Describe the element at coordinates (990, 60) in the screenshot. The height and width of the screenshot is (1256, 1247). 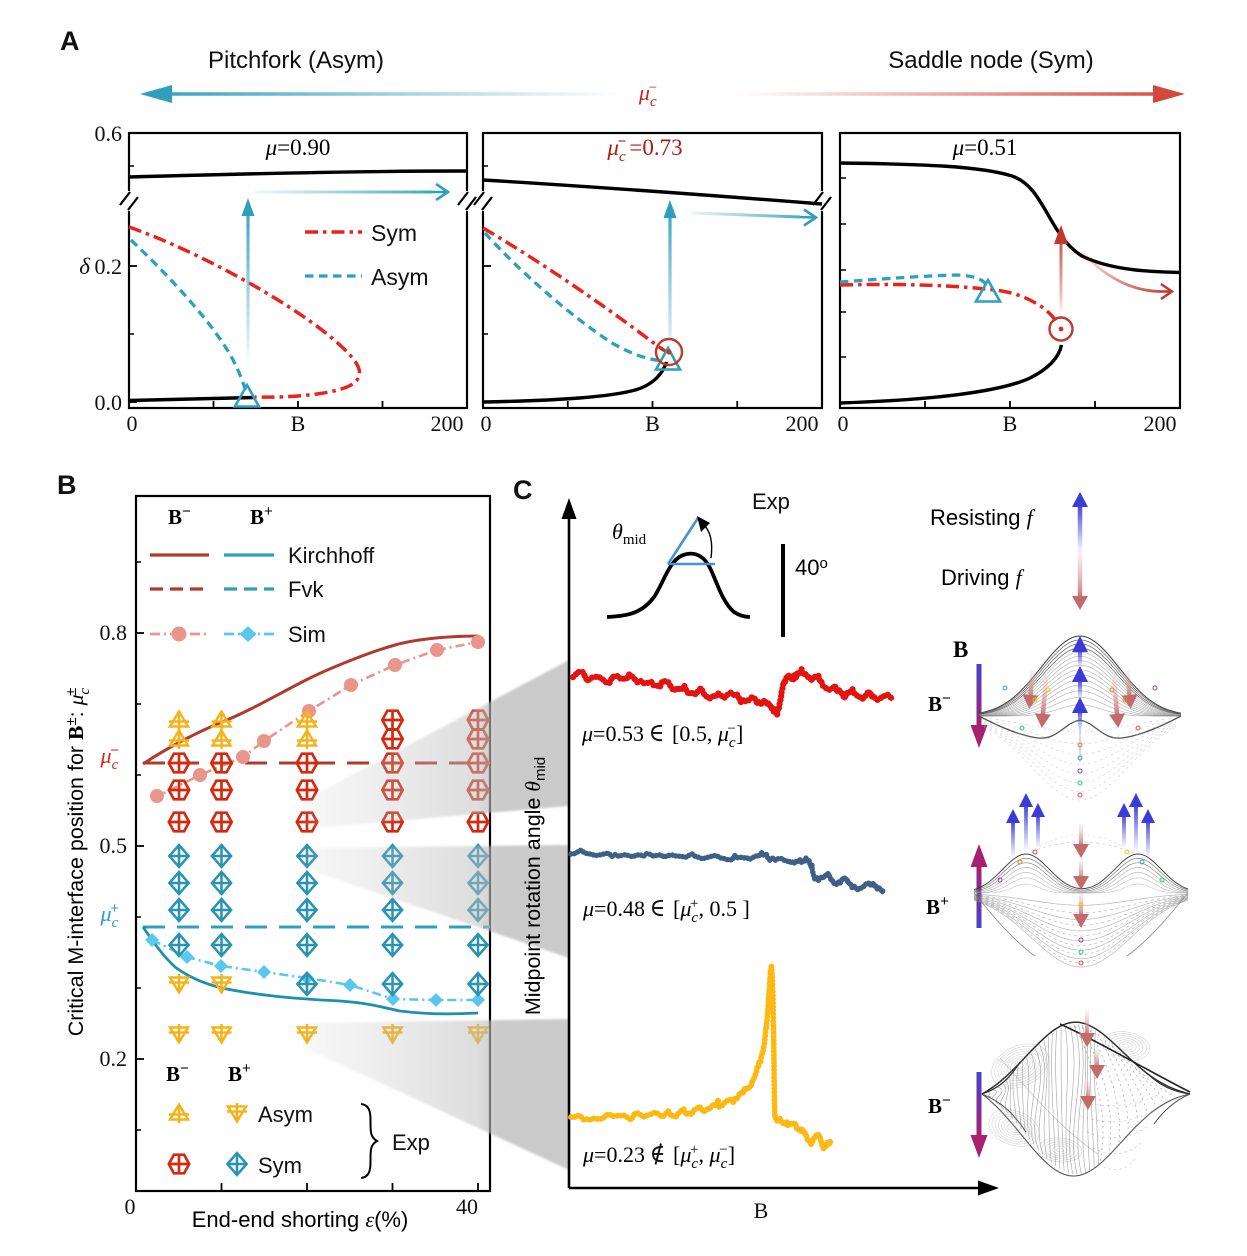
I see `svg-text: Saddle node (Sym)` at that location.